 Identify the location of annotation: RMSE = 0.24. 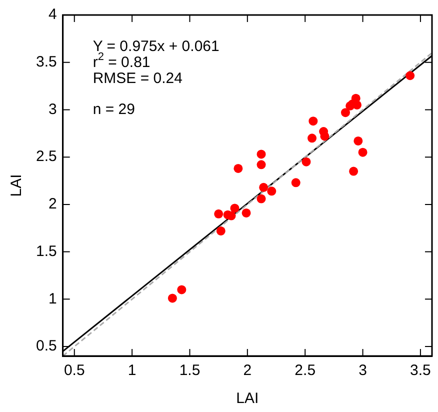
(137, 78).